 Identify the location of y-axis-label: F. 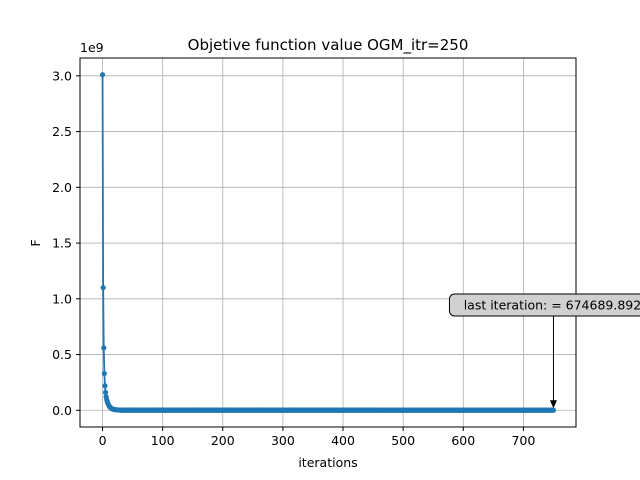
(35, 242).